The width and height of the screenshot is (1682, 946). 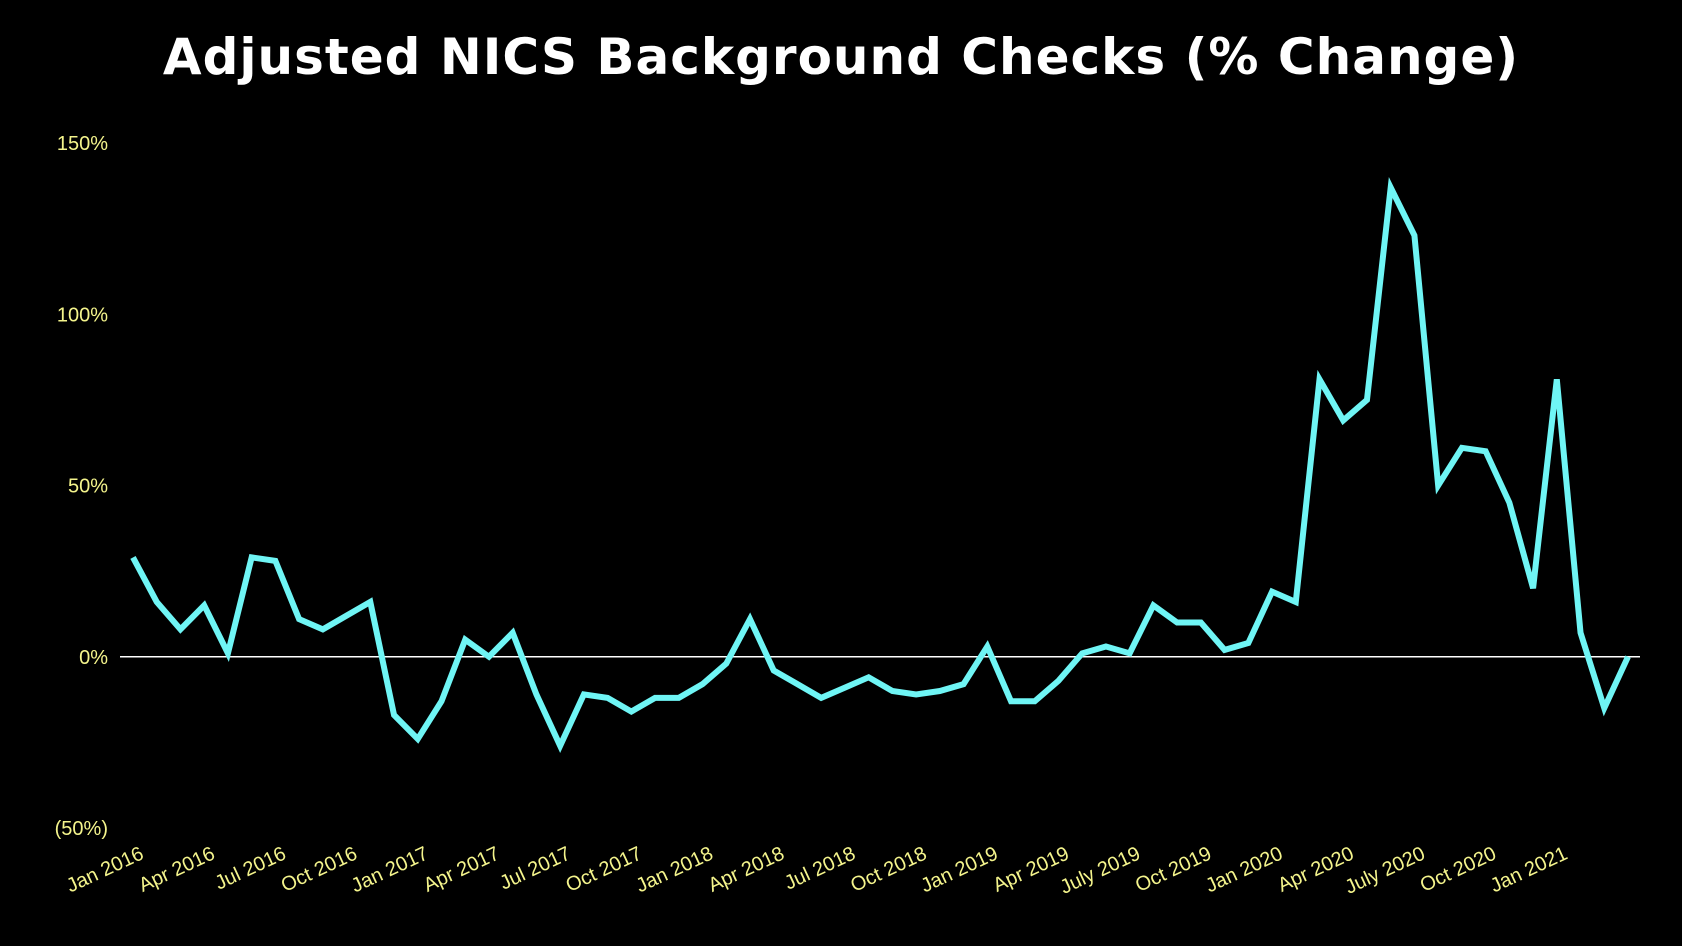 I want to click on x-tick-label-17: Apr 2020, so click(x=1315, y=870).